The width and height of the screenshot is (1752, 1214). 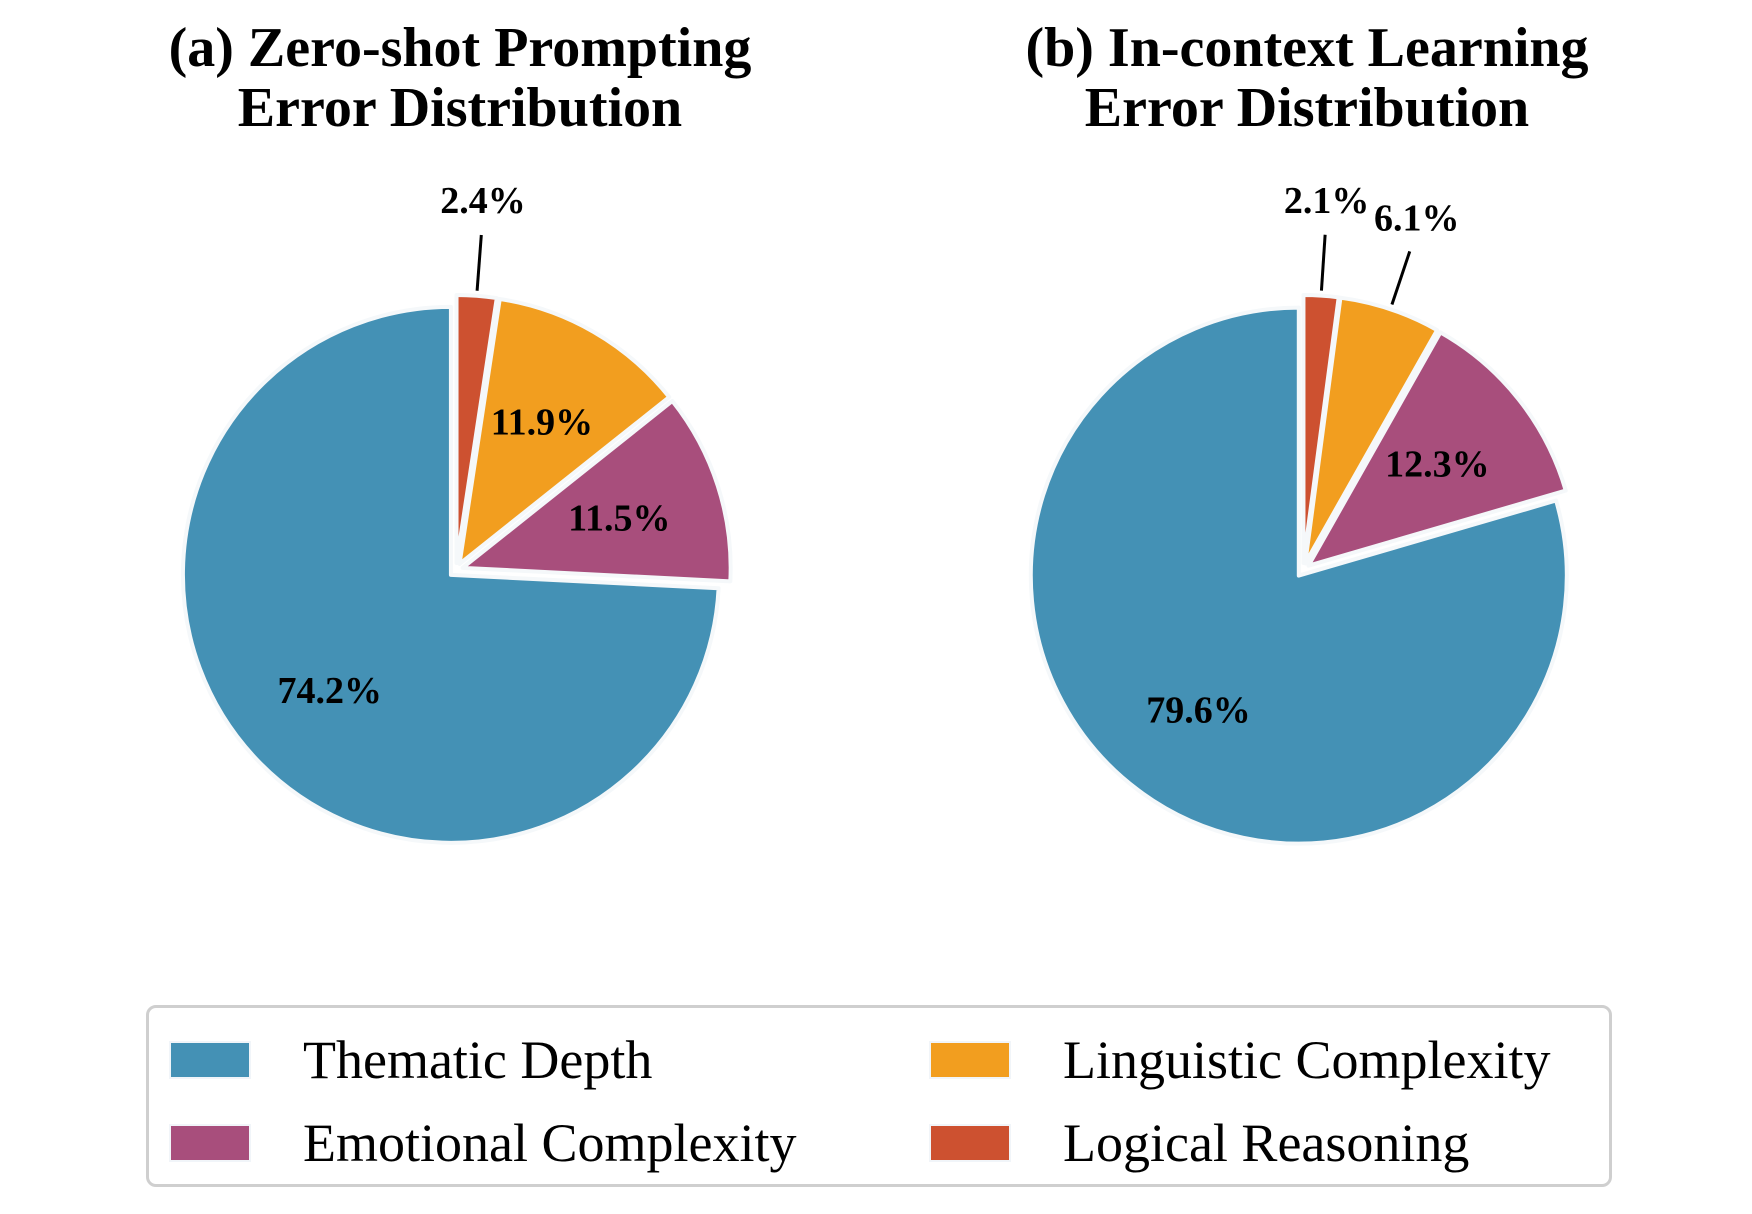 I want to click on legend-swatch-logical-reasoning, so click(x=970, y=1143).